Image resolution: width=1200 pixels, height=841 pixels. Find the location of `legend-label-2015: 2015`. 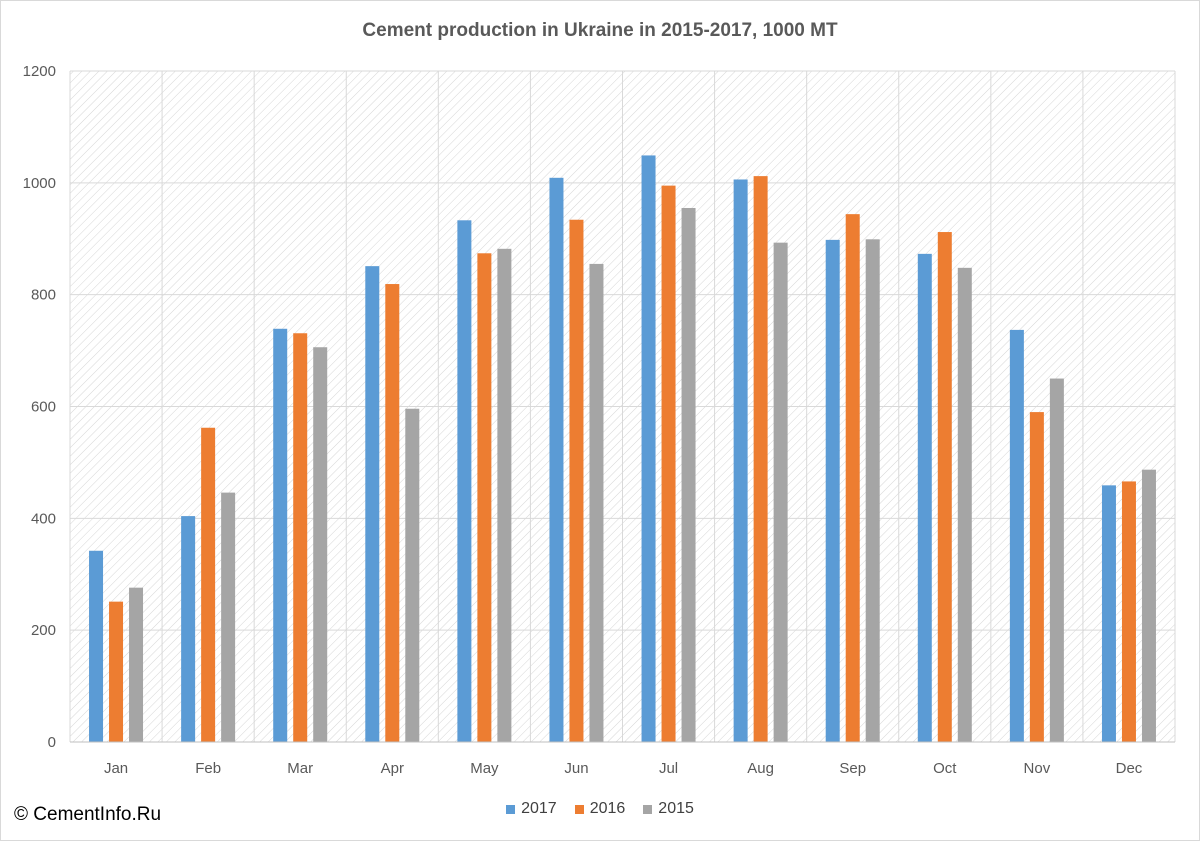

legend-label-2015: 2015 is located at coordinates (676, 808).